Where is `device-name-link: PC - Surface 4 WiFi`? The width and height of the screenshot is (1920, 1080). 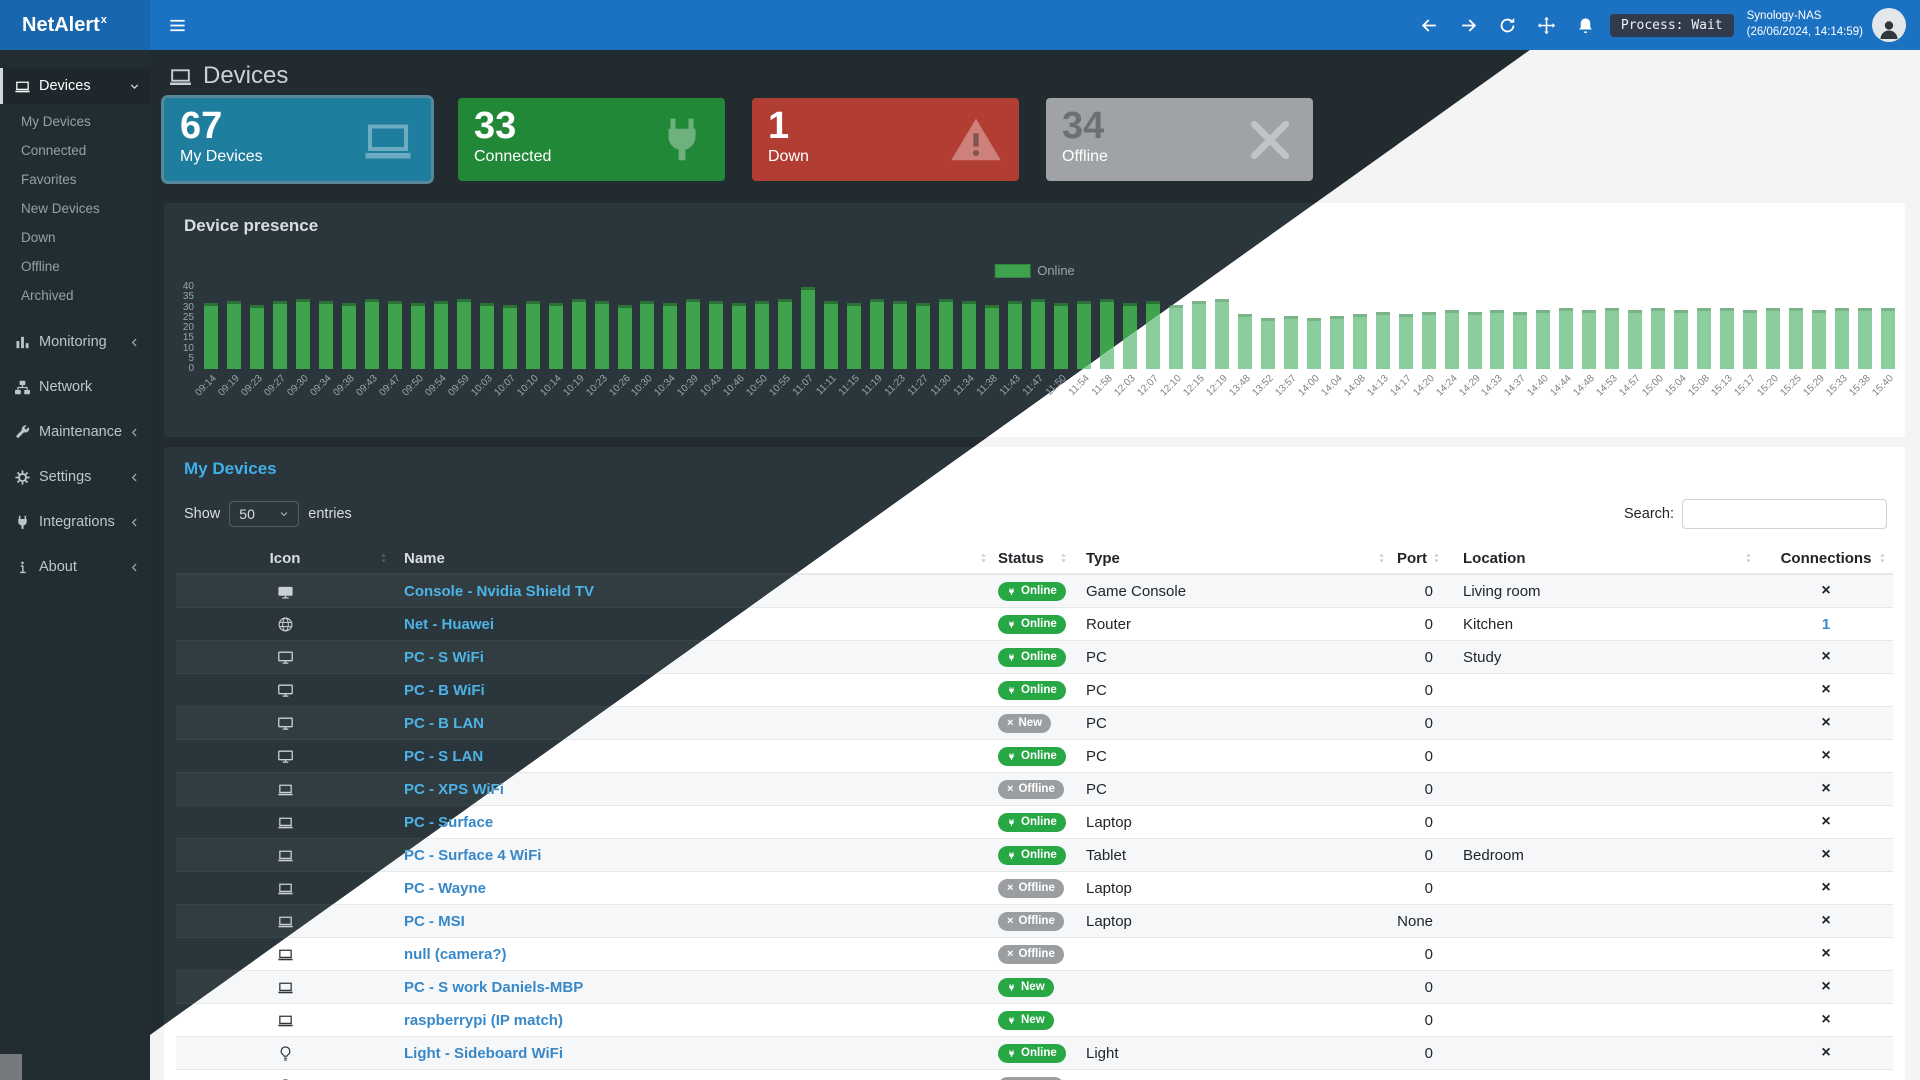 device-name-link: PC - Surface 4 WiFi is located at coordinates (473, 855).